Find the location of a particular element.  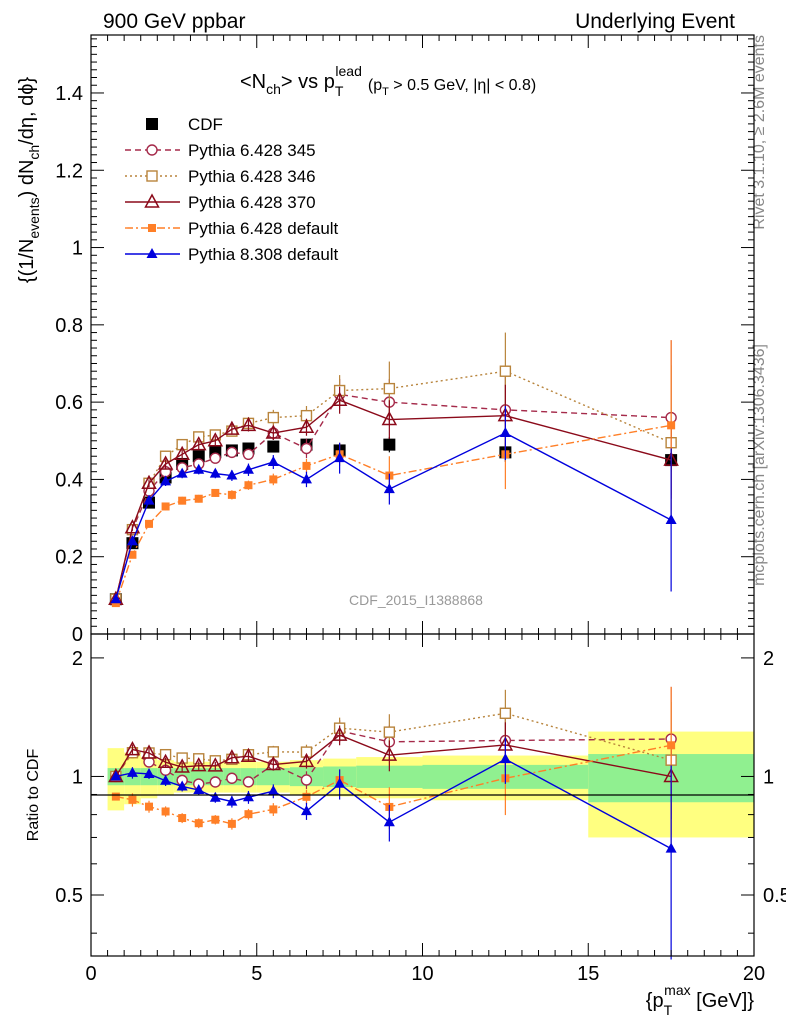

mcplots-label: mcplots.cern.ch [arXiv:1306.3436] is located at coordinates (759, 465).